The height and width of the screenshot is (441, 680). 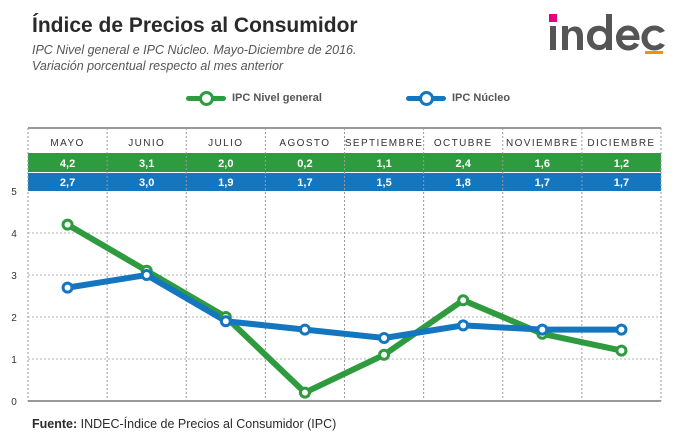 What do you see at coordinates (621, 143) in the screenshot?
I see `x-tick-label: DICIEMBRE` at bounding box center [621, 143].